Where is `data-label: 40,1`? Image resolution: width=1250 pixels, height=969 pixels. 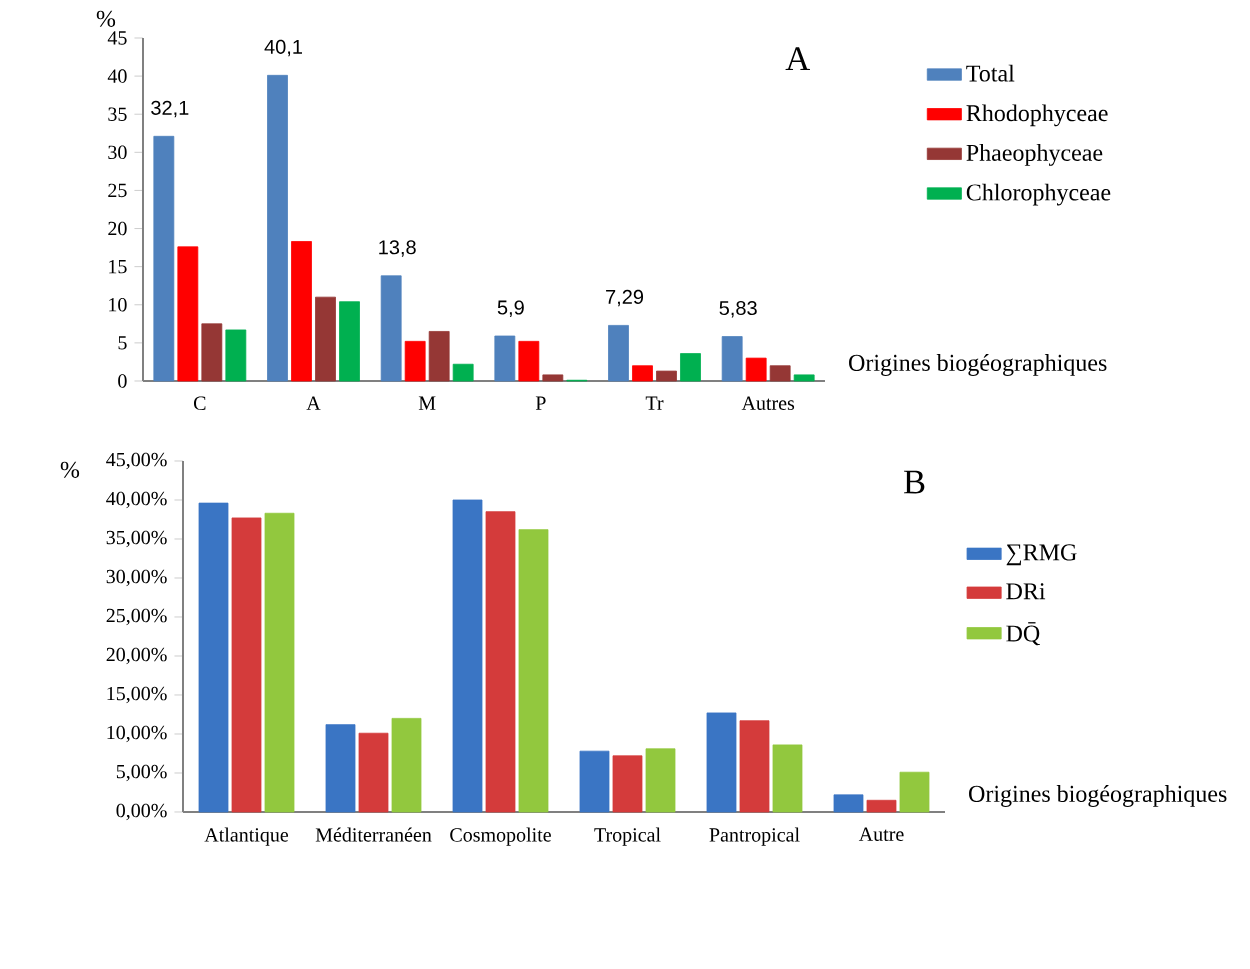
data-label: 40,1 is located at coordinates (283, 48).